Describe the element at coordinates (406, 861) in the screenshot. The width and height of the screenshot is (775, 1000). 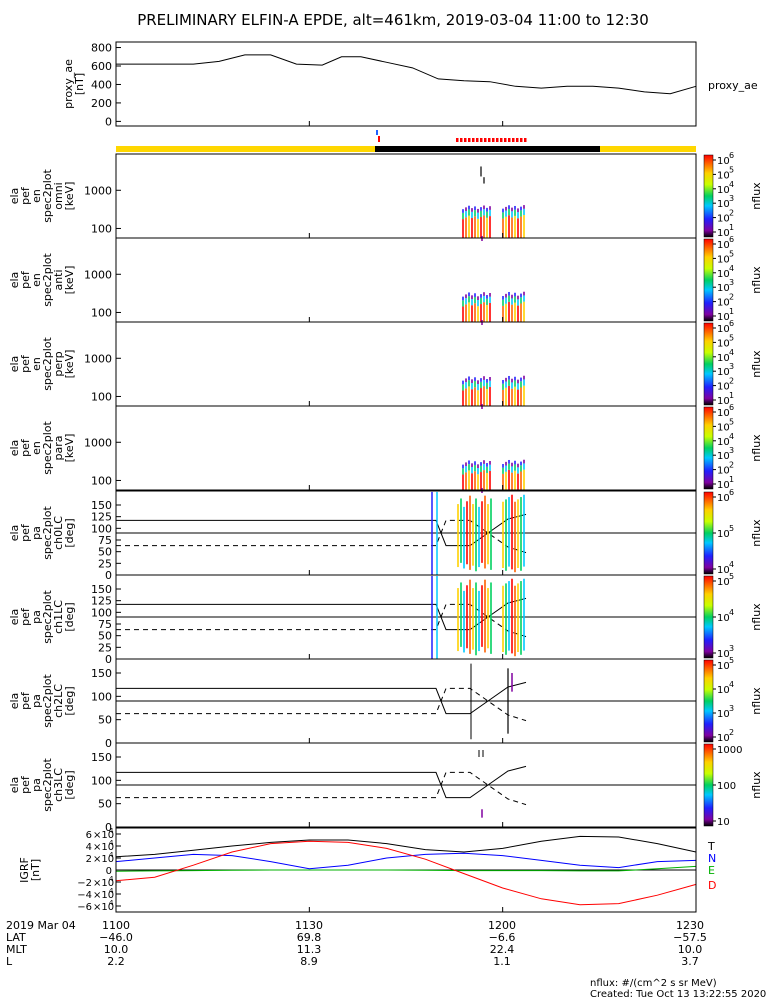
I see `igrf-series-N` at that location.